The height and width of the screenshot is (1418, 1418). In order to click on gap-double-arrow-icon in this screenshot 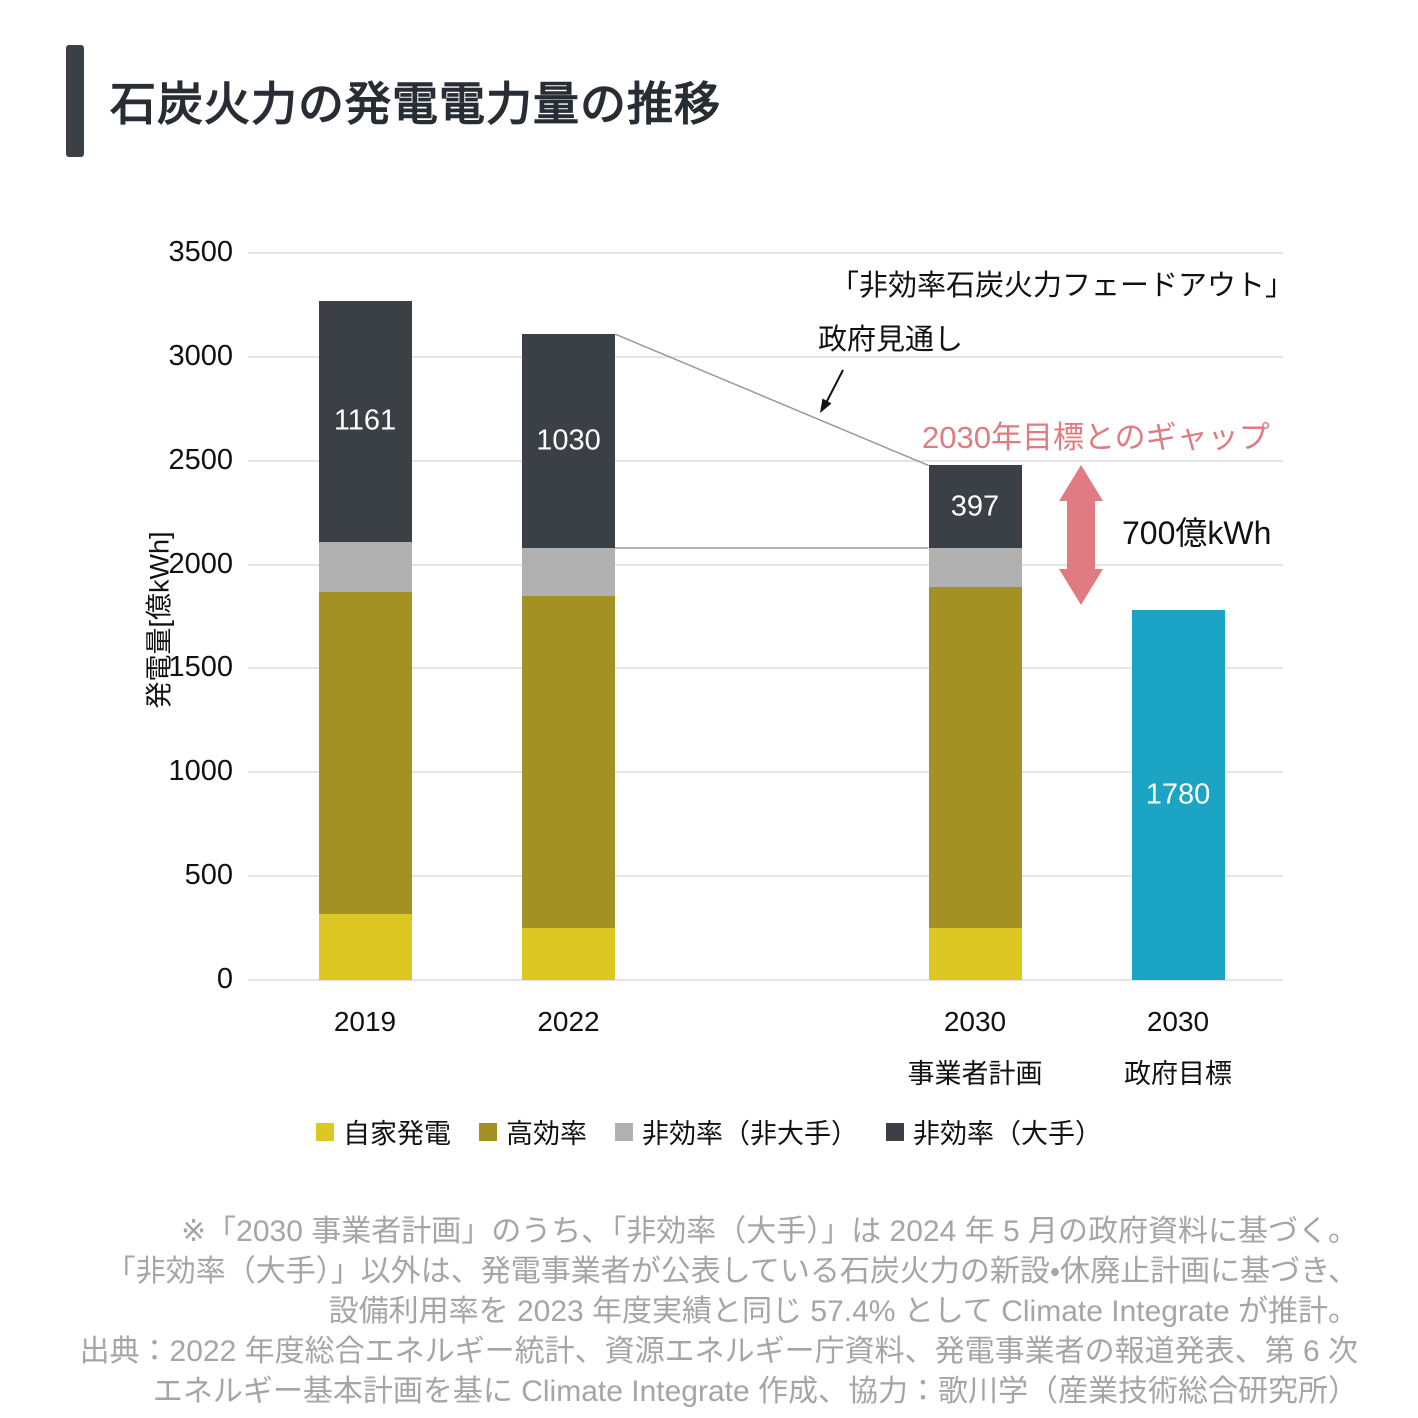, I will do `click(1081, 535)`.